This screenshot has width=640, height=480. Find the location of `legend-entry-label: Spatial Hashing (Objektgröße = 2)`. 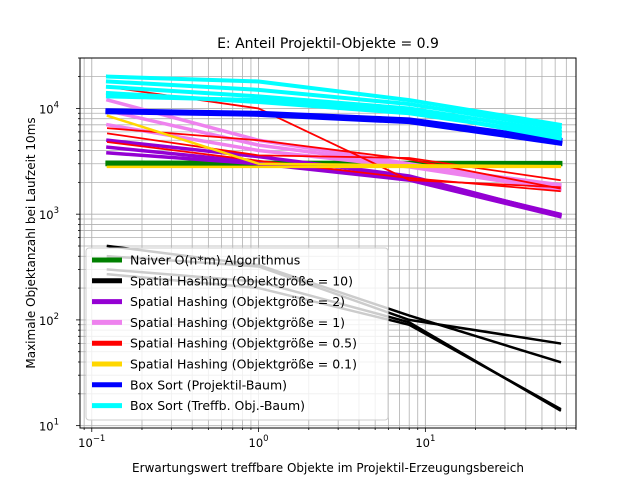

legend-entry-label: Spatial Hashing (Objektgröße = 2) is located at coordinates (237, 301).